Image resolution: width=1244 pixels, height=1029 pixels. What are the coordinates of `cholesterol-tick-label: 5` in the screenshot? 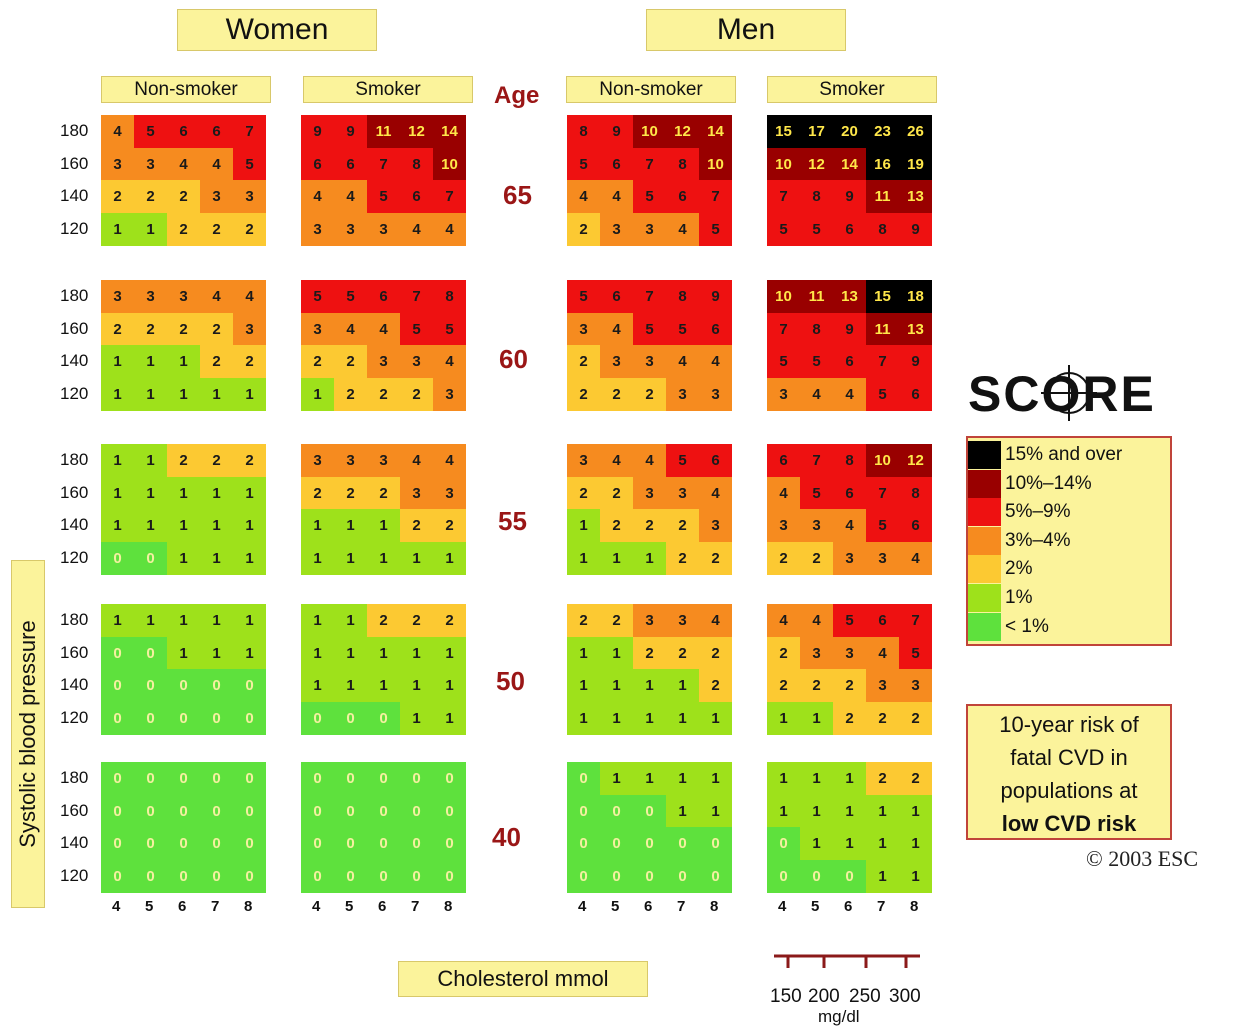 It's located at (149, 906).